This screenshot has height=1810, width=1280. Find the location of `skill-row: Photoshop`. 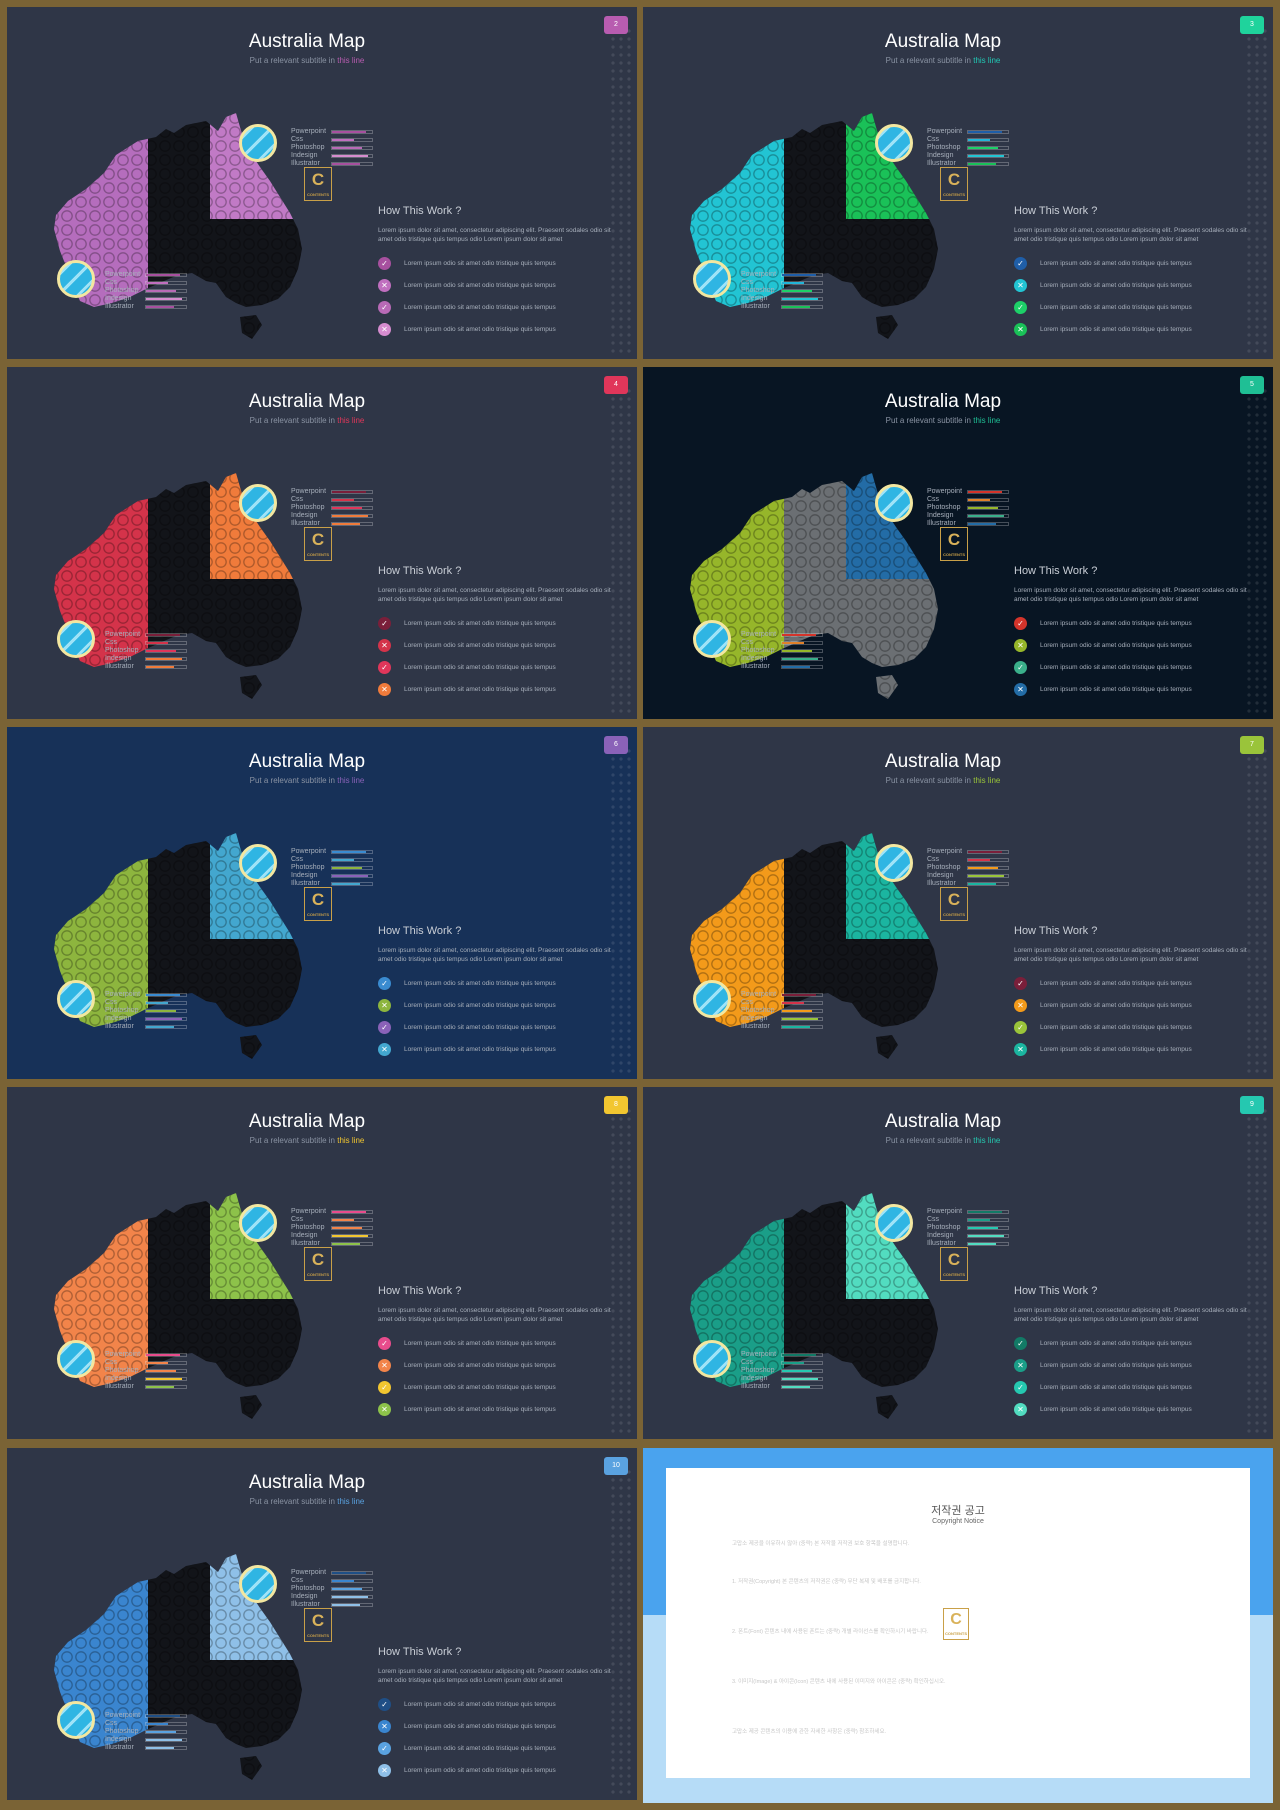

skill-row: Photoshop is located at coordinates (150, 1371).